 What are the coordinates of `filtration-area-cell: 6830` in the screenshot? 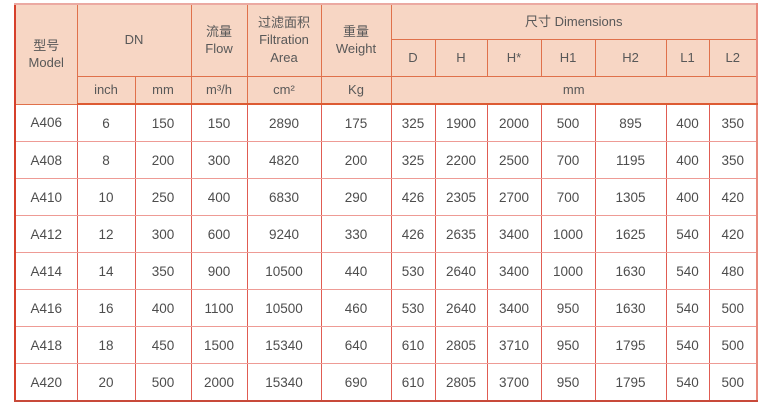 It's located at (284, 197).